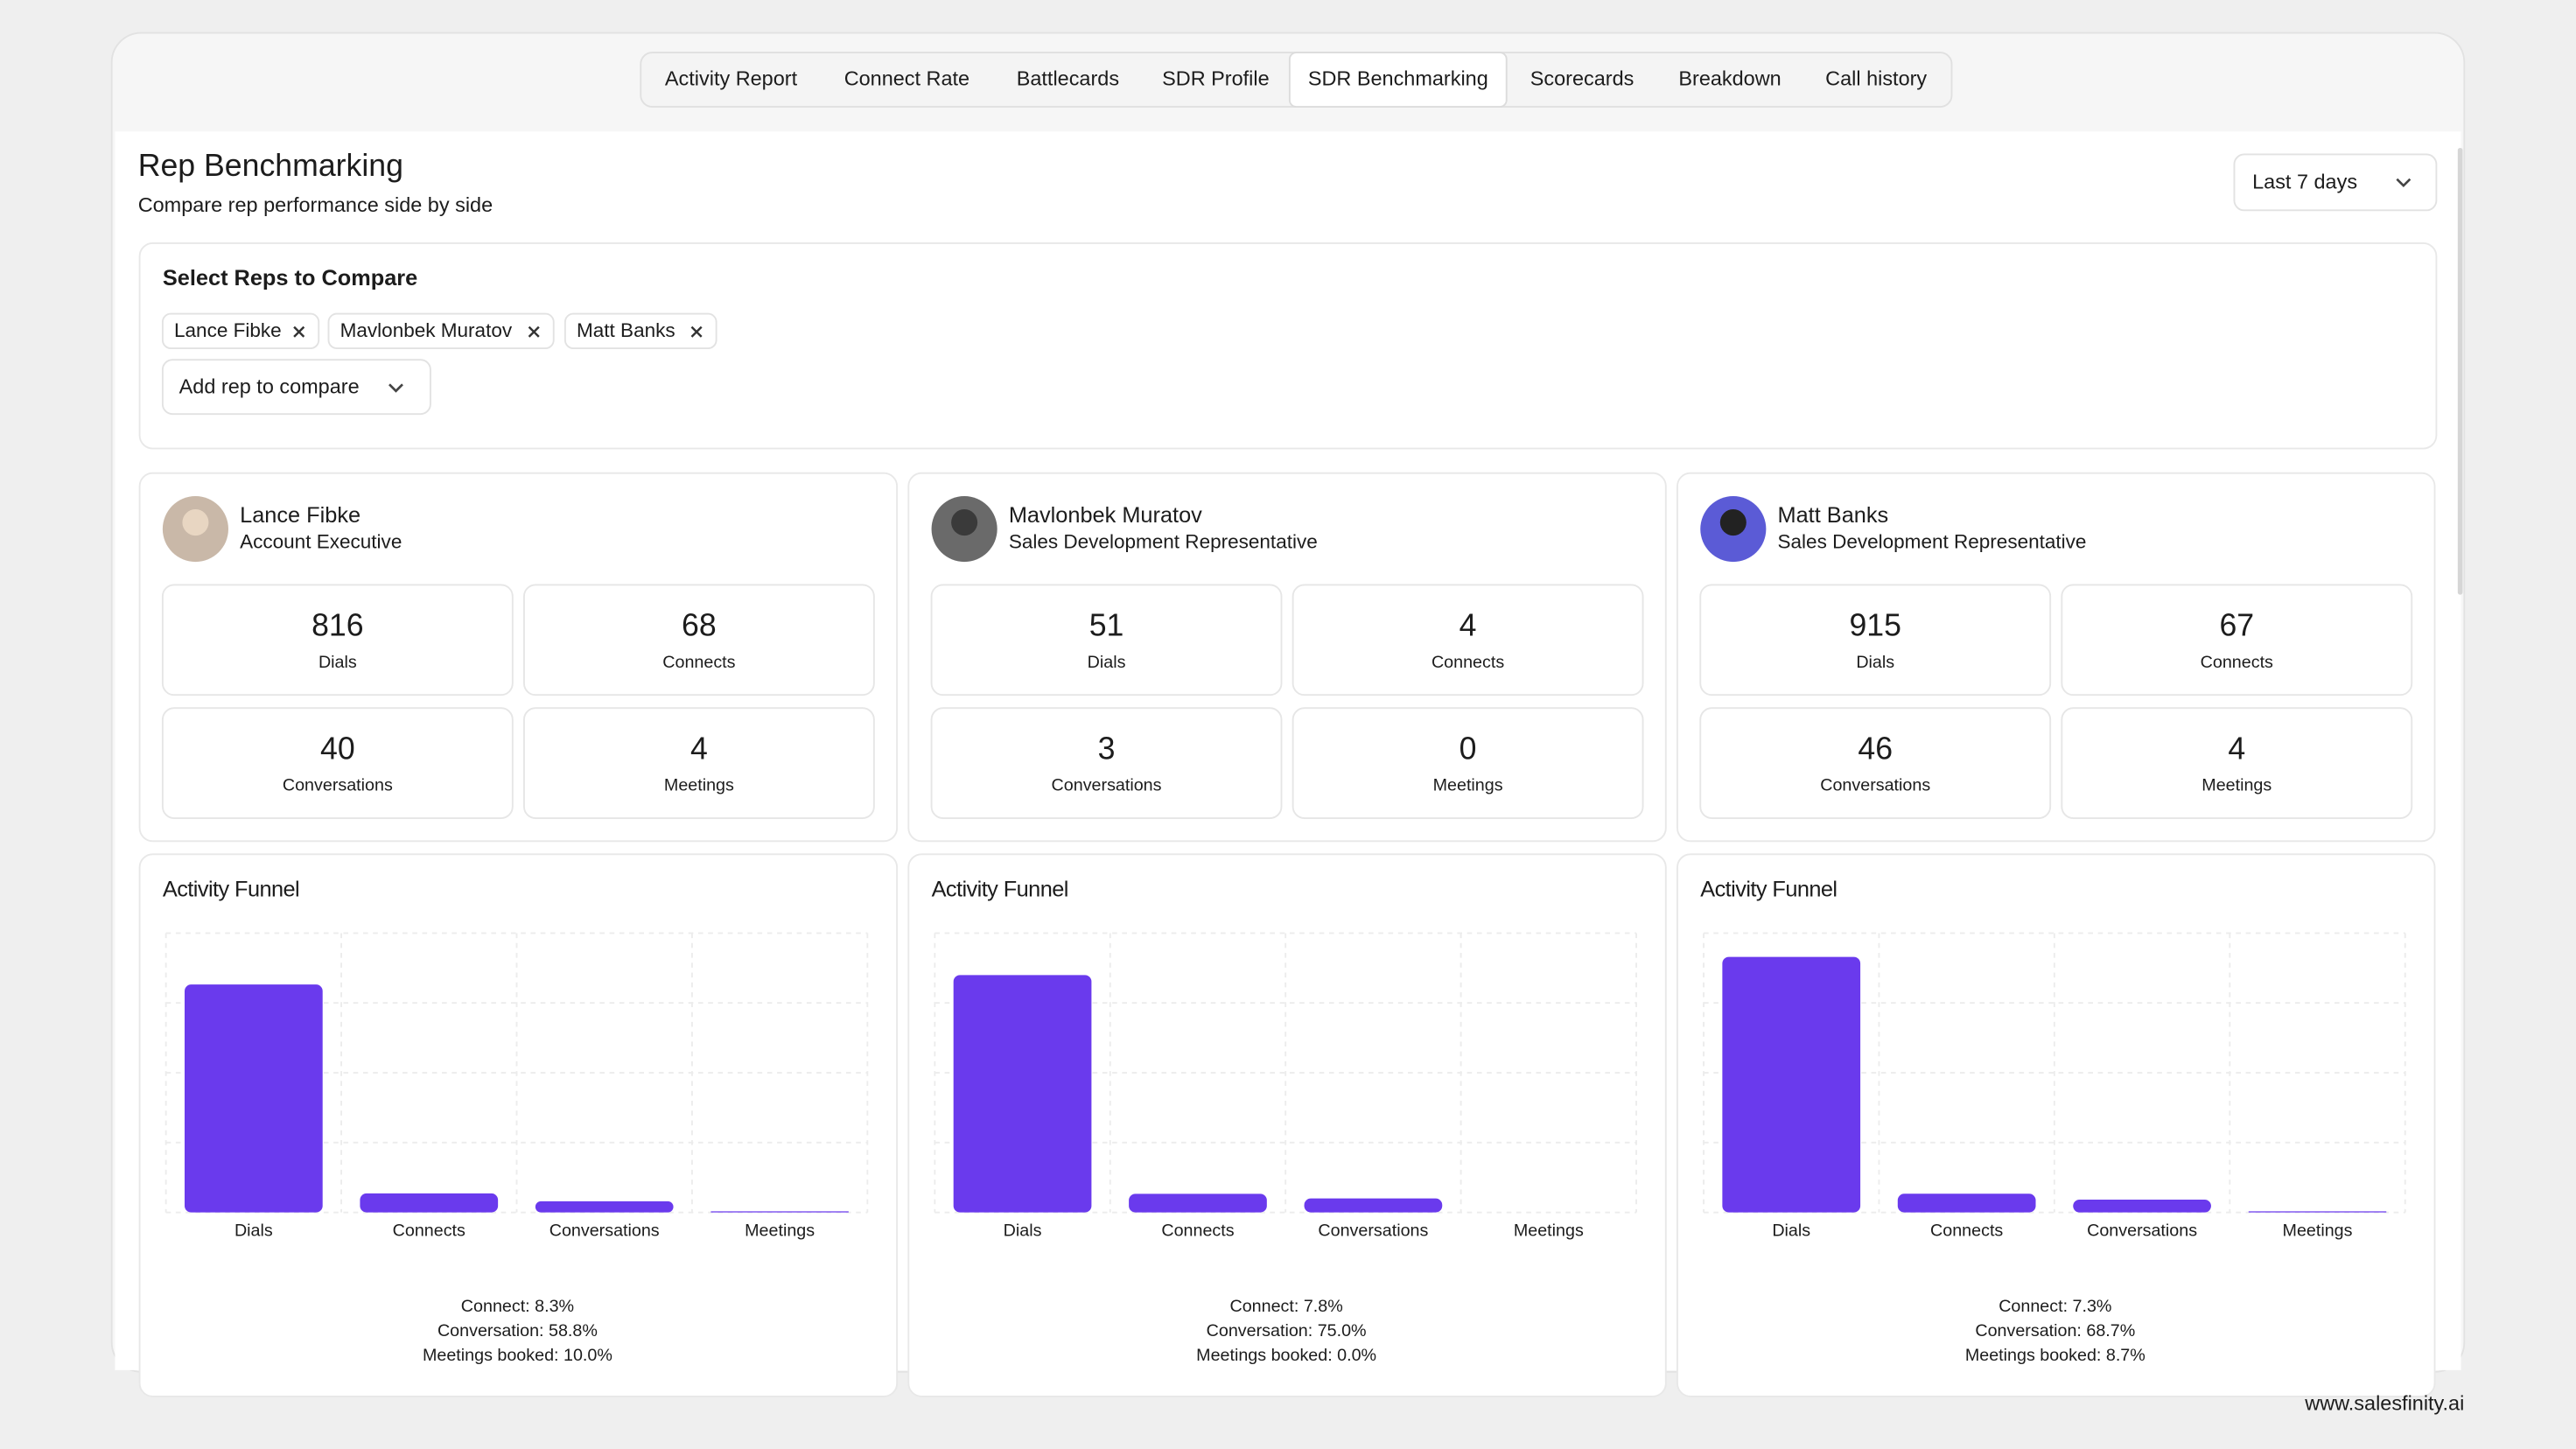  Describe the element at coordinates (626, 330) in the screenshot. I see `rep-chip-label: Matt Banks` at that location.